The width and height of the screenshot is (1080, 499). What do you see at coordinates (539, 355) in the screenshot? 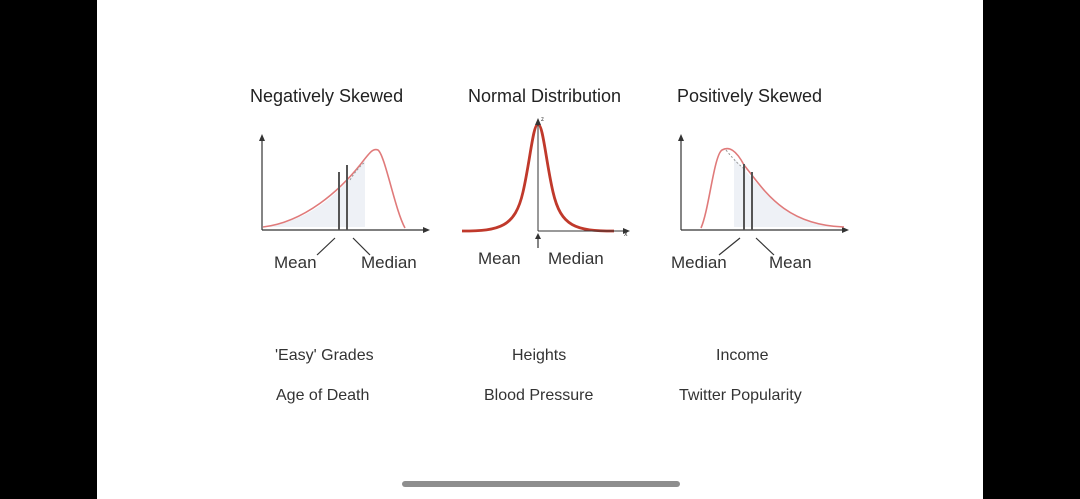
I see `example-heights: Heights` at bounding box center [539, 355].